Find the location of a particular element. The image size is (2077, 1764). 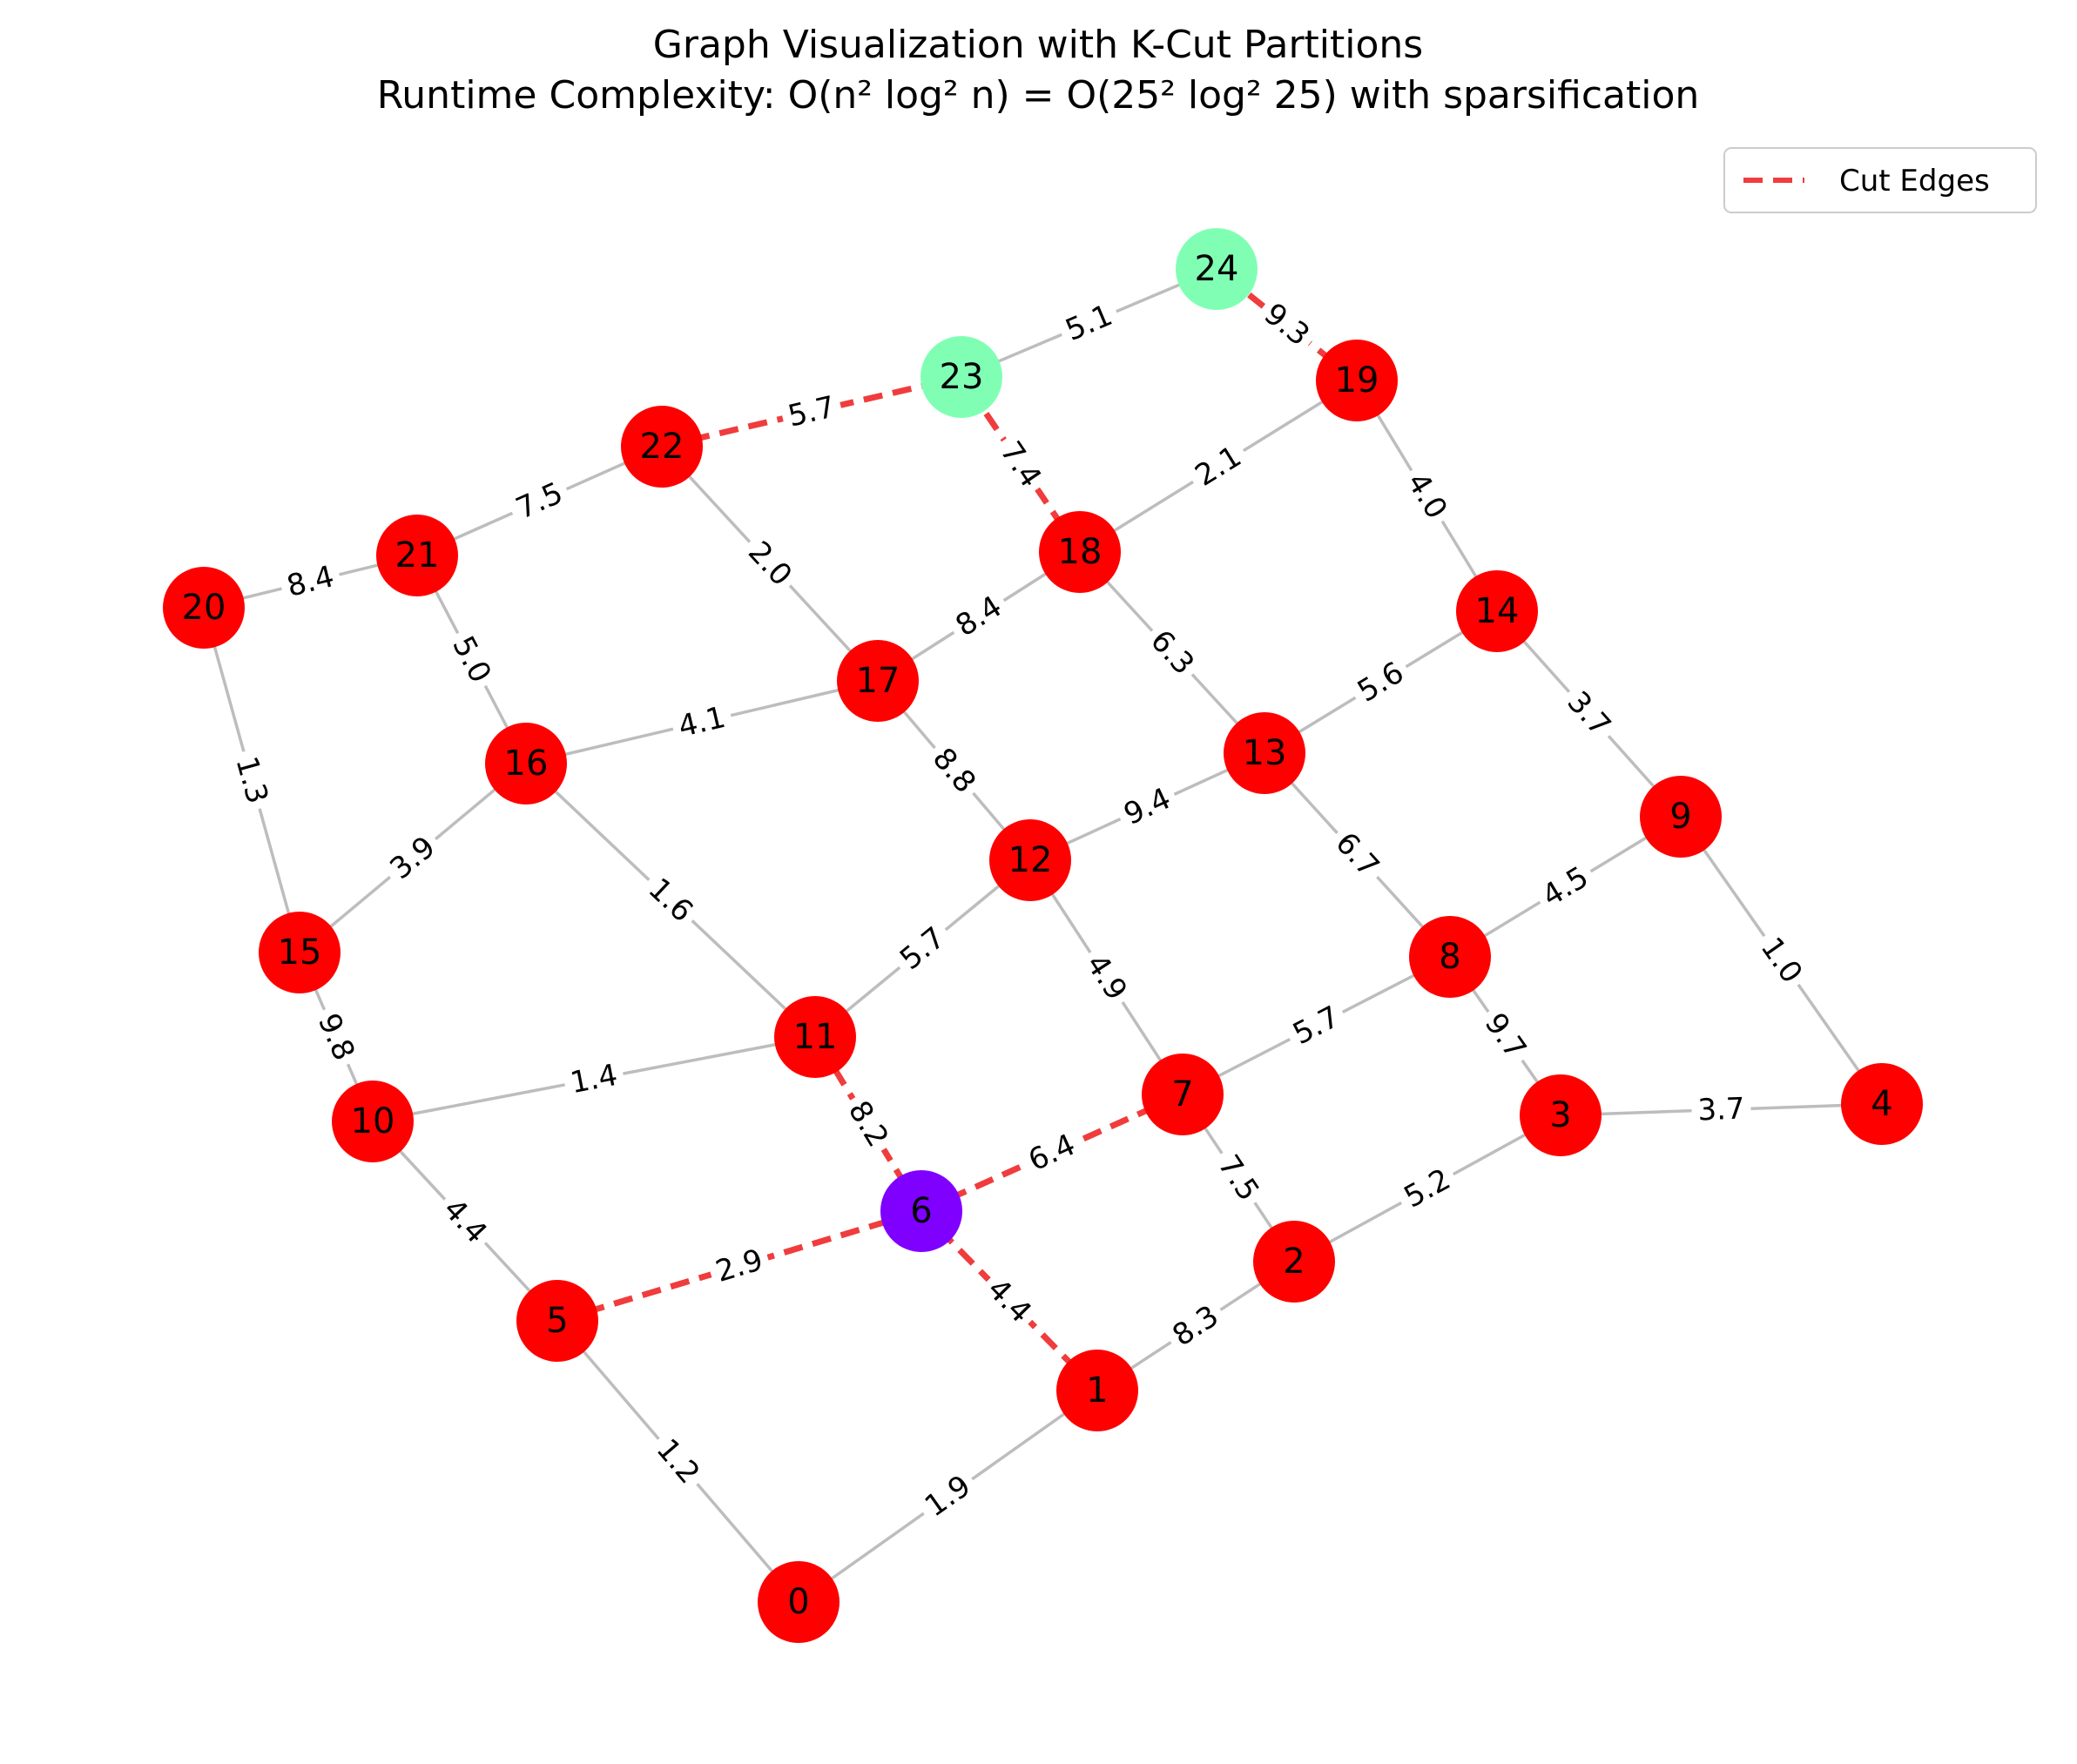

node-label-16: 16 is located at coordinates (527, 764).